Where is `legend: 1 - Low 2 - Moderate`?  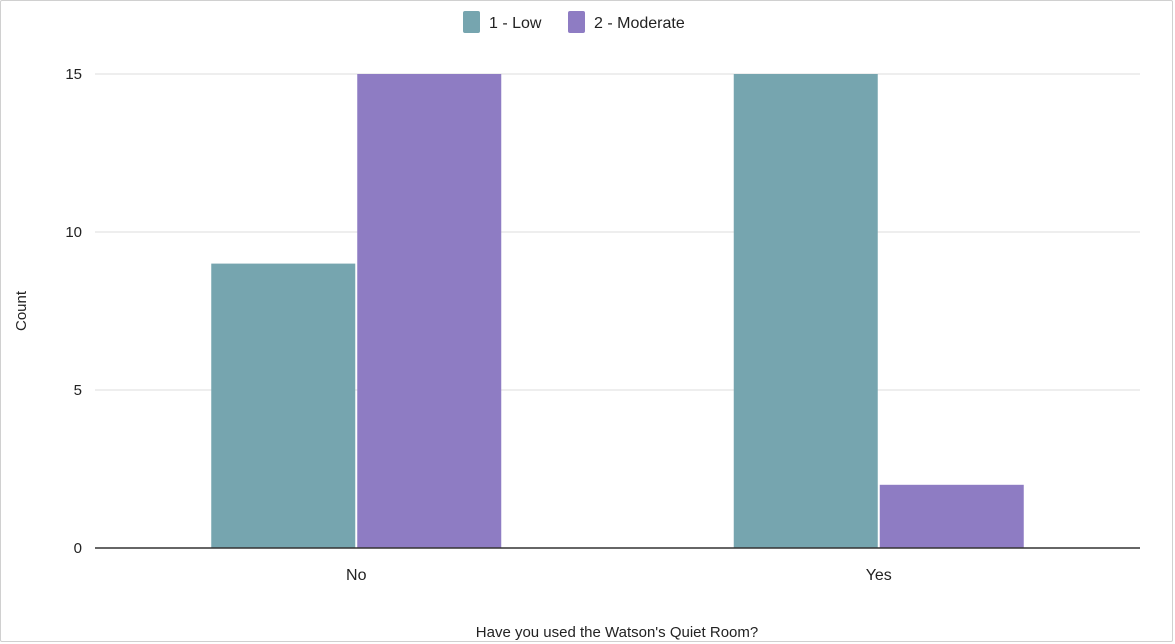
legend: 1 - Low 2 - Moderate is located at coordinates (574, 22).